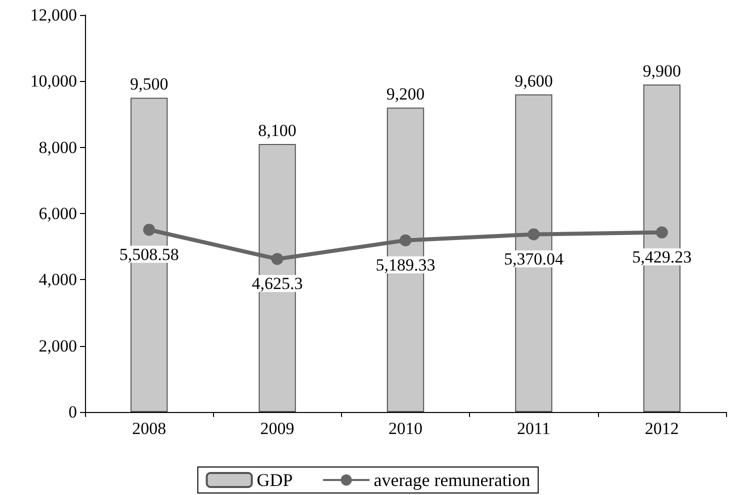 The height and width of the screenshot is (495, 736). What do you see at coordinates (405, 428) in the screenshot?
I see `x-tick-label: 2010` at bounding box center [405, 428].